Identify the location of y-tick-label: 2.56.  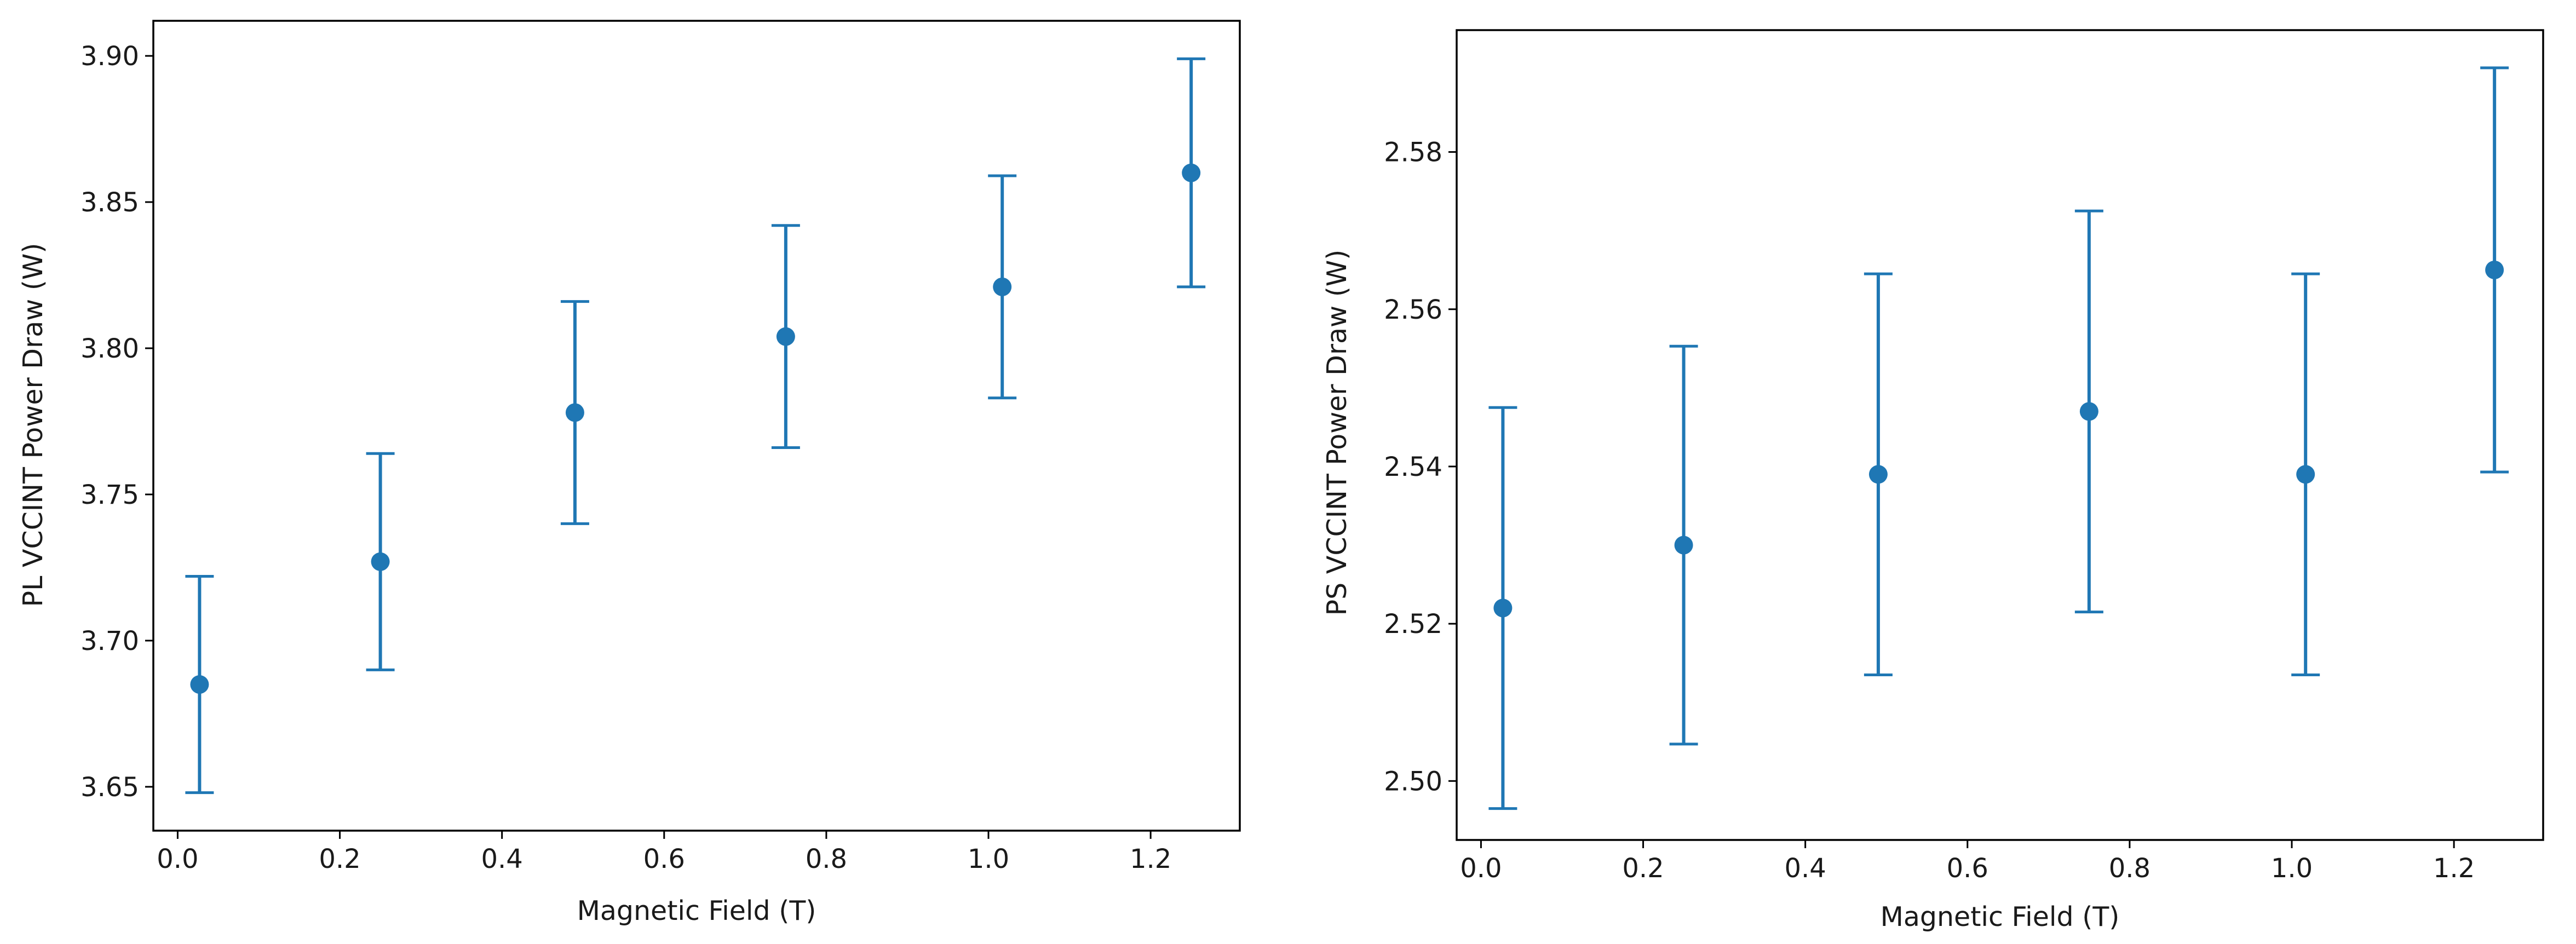
(1413, 310).